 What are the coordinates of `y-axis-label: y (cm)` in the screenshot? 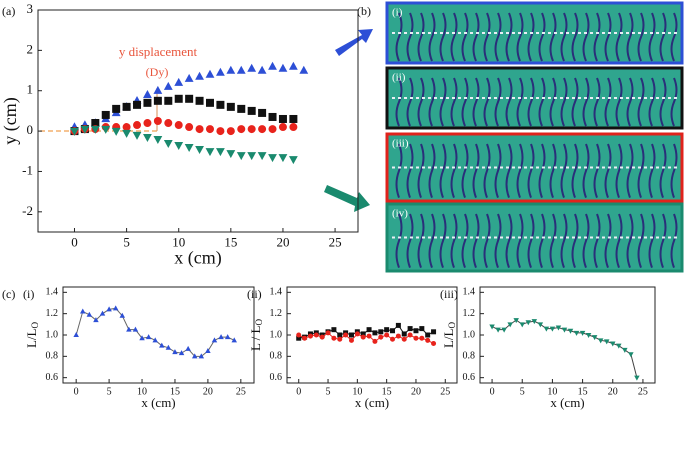 It's located at (10, 120).